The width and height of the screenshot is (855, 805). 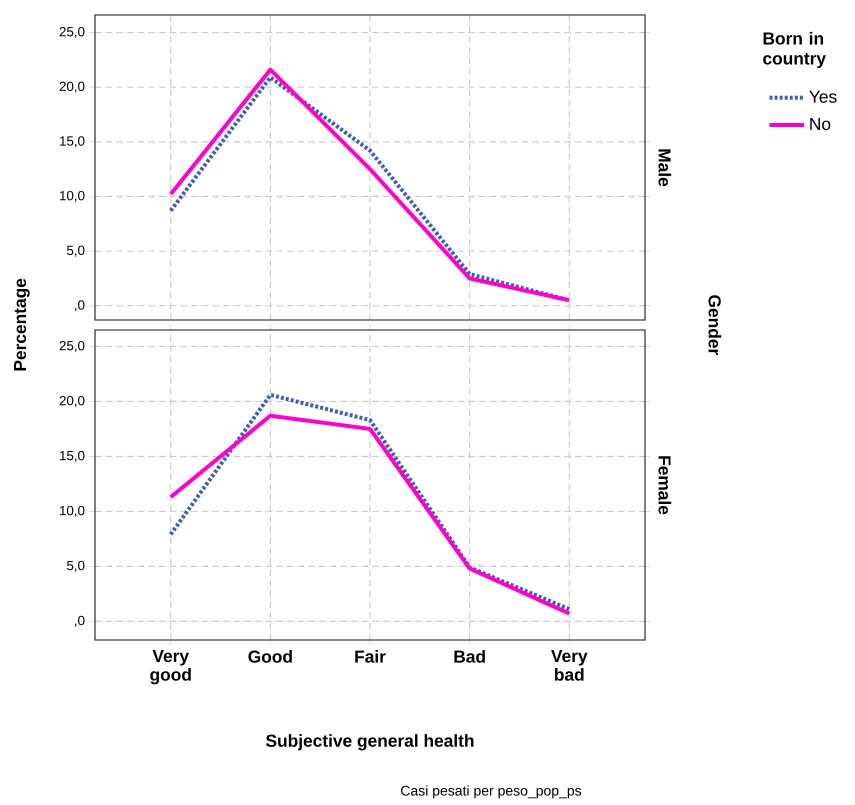 I want to click on x-tick-label: Bad, so click(x=469, y=656).